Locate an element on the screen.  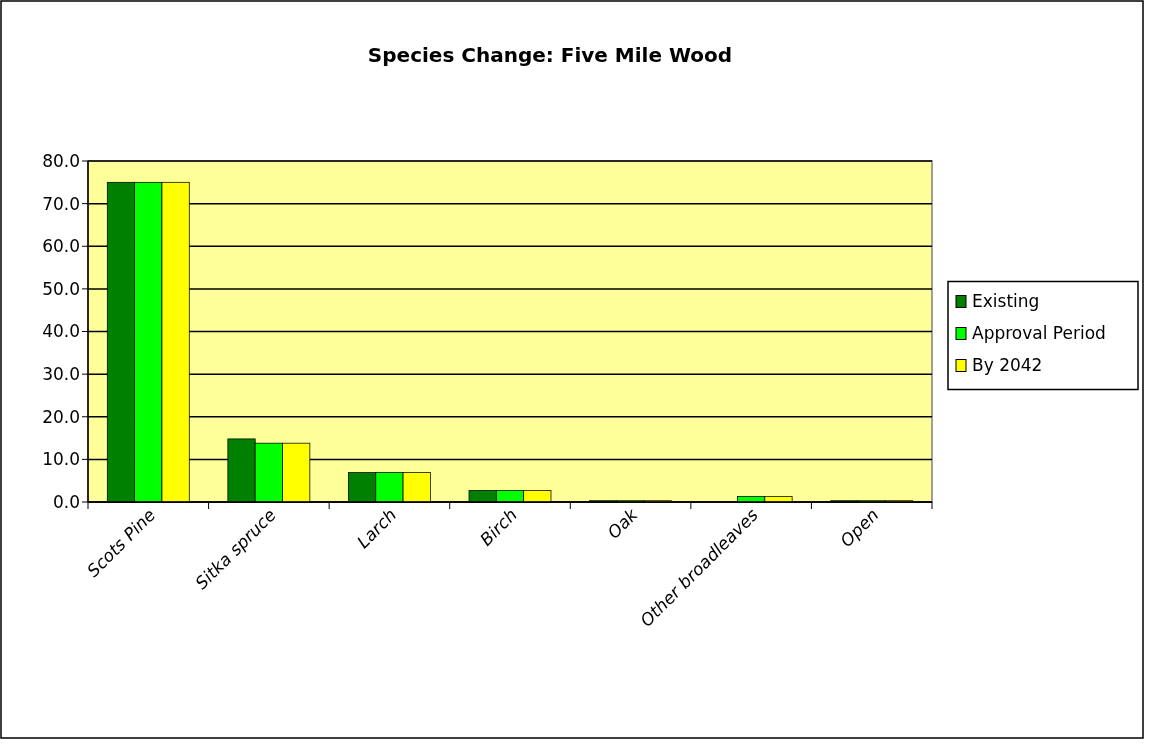
y-tick-label: 60.0 is located at coordinates (61, 246).